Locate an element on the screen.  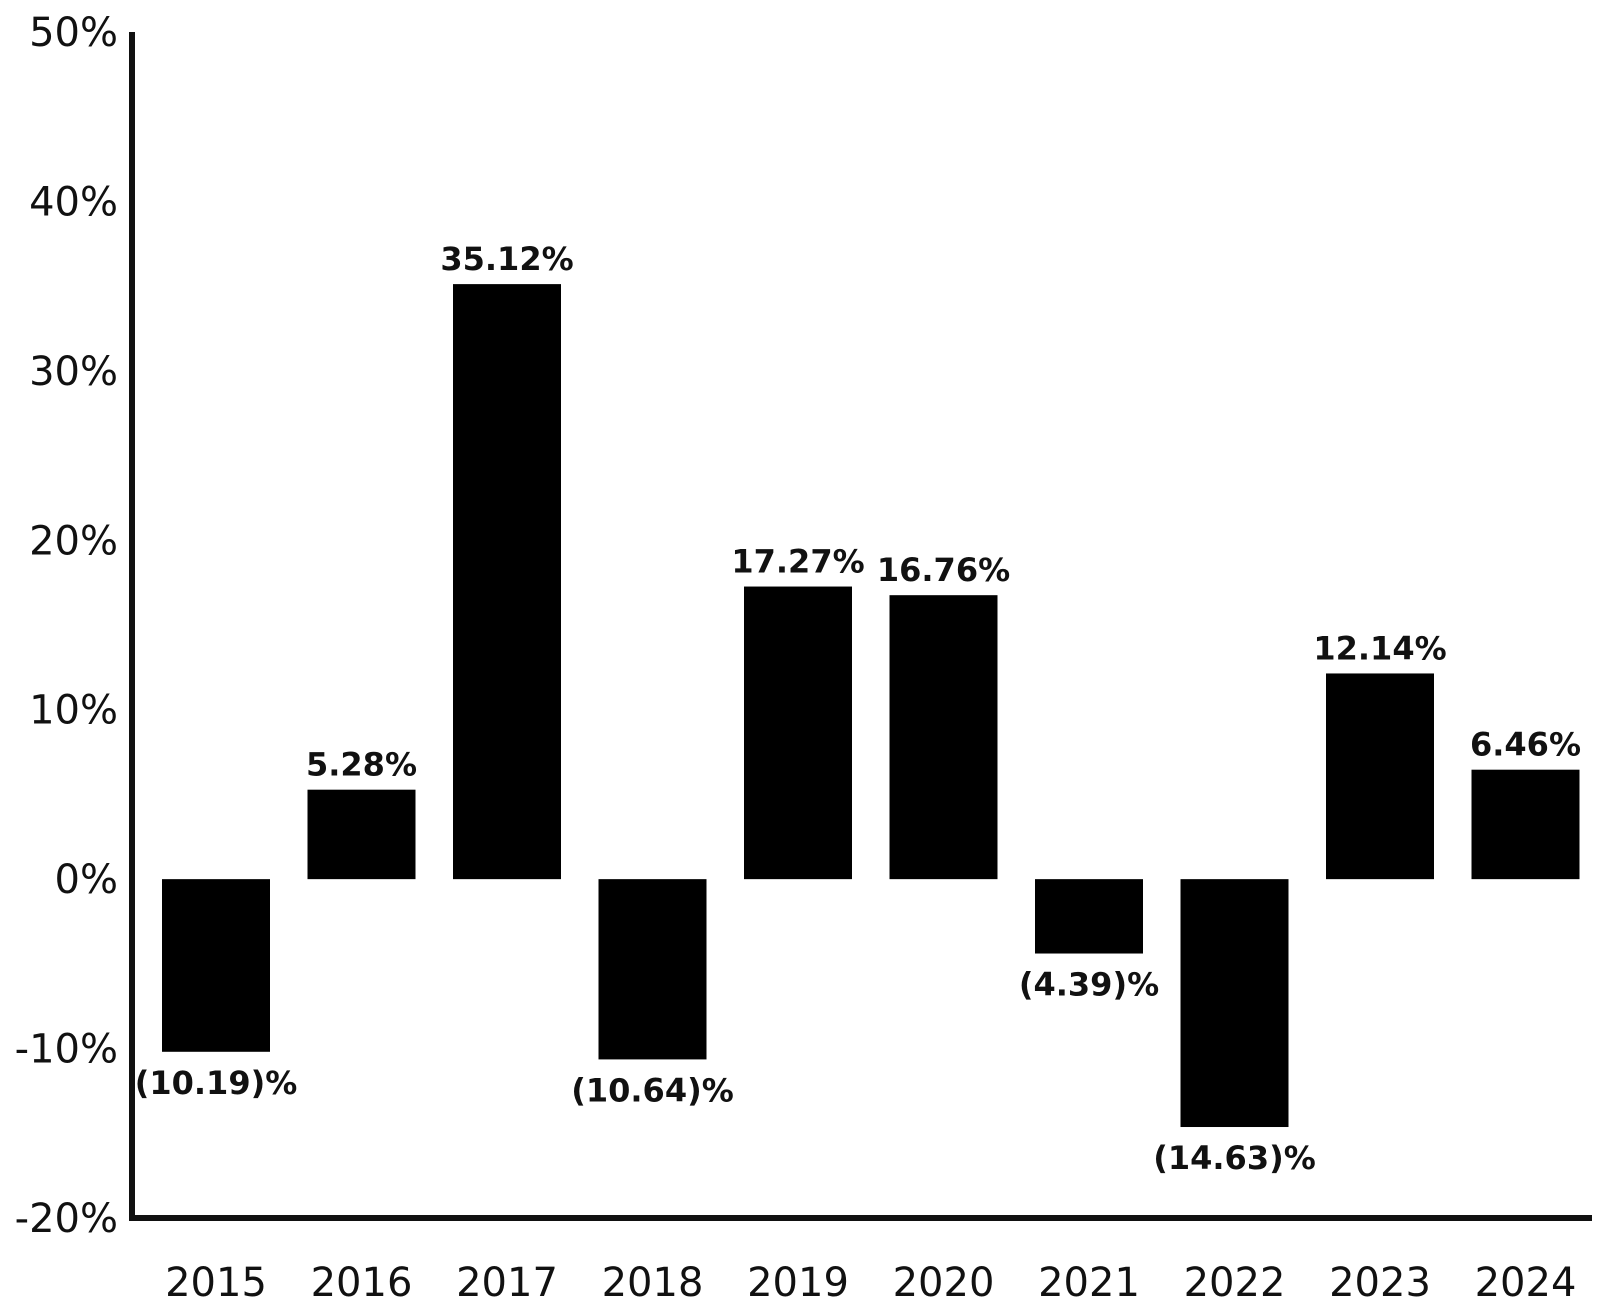
bar-2015 is located at coordinates (216, 965).